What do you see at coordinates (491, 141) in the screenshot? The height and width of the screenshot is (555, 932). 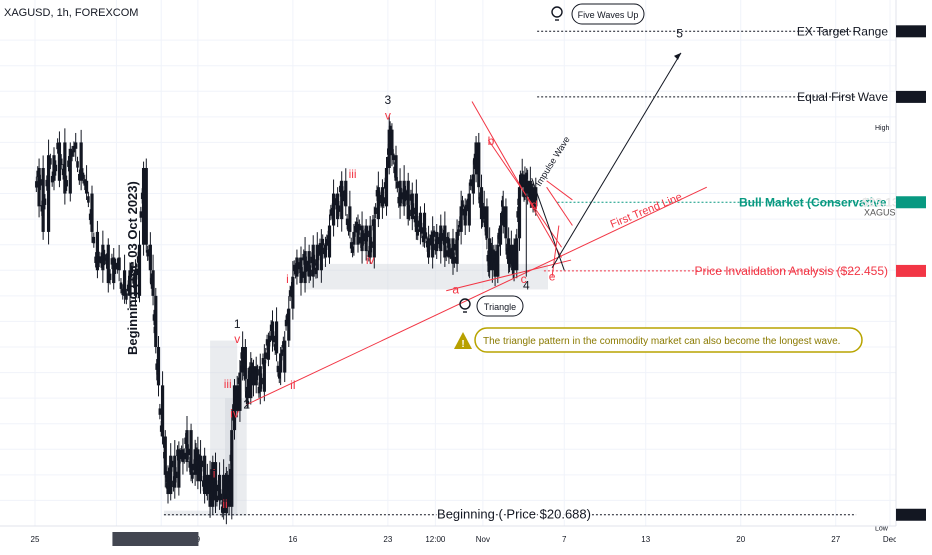 I see `wave-label: b` at bounding box center [491, 141].